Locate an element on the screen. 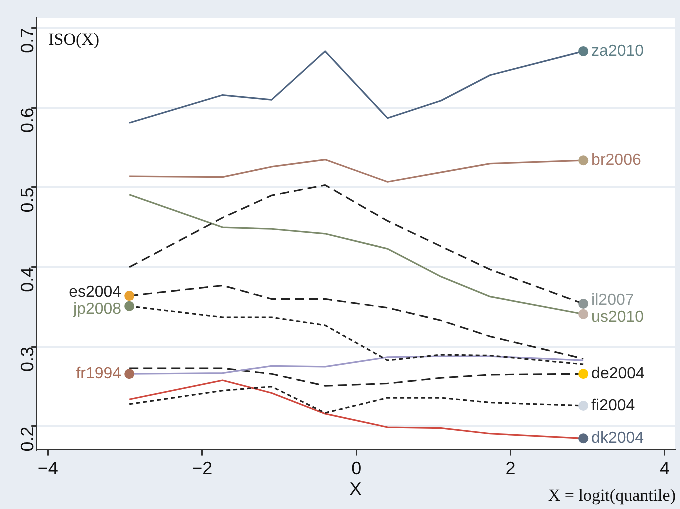  x-tick-label: 4 is located at coordinates (665, 468).